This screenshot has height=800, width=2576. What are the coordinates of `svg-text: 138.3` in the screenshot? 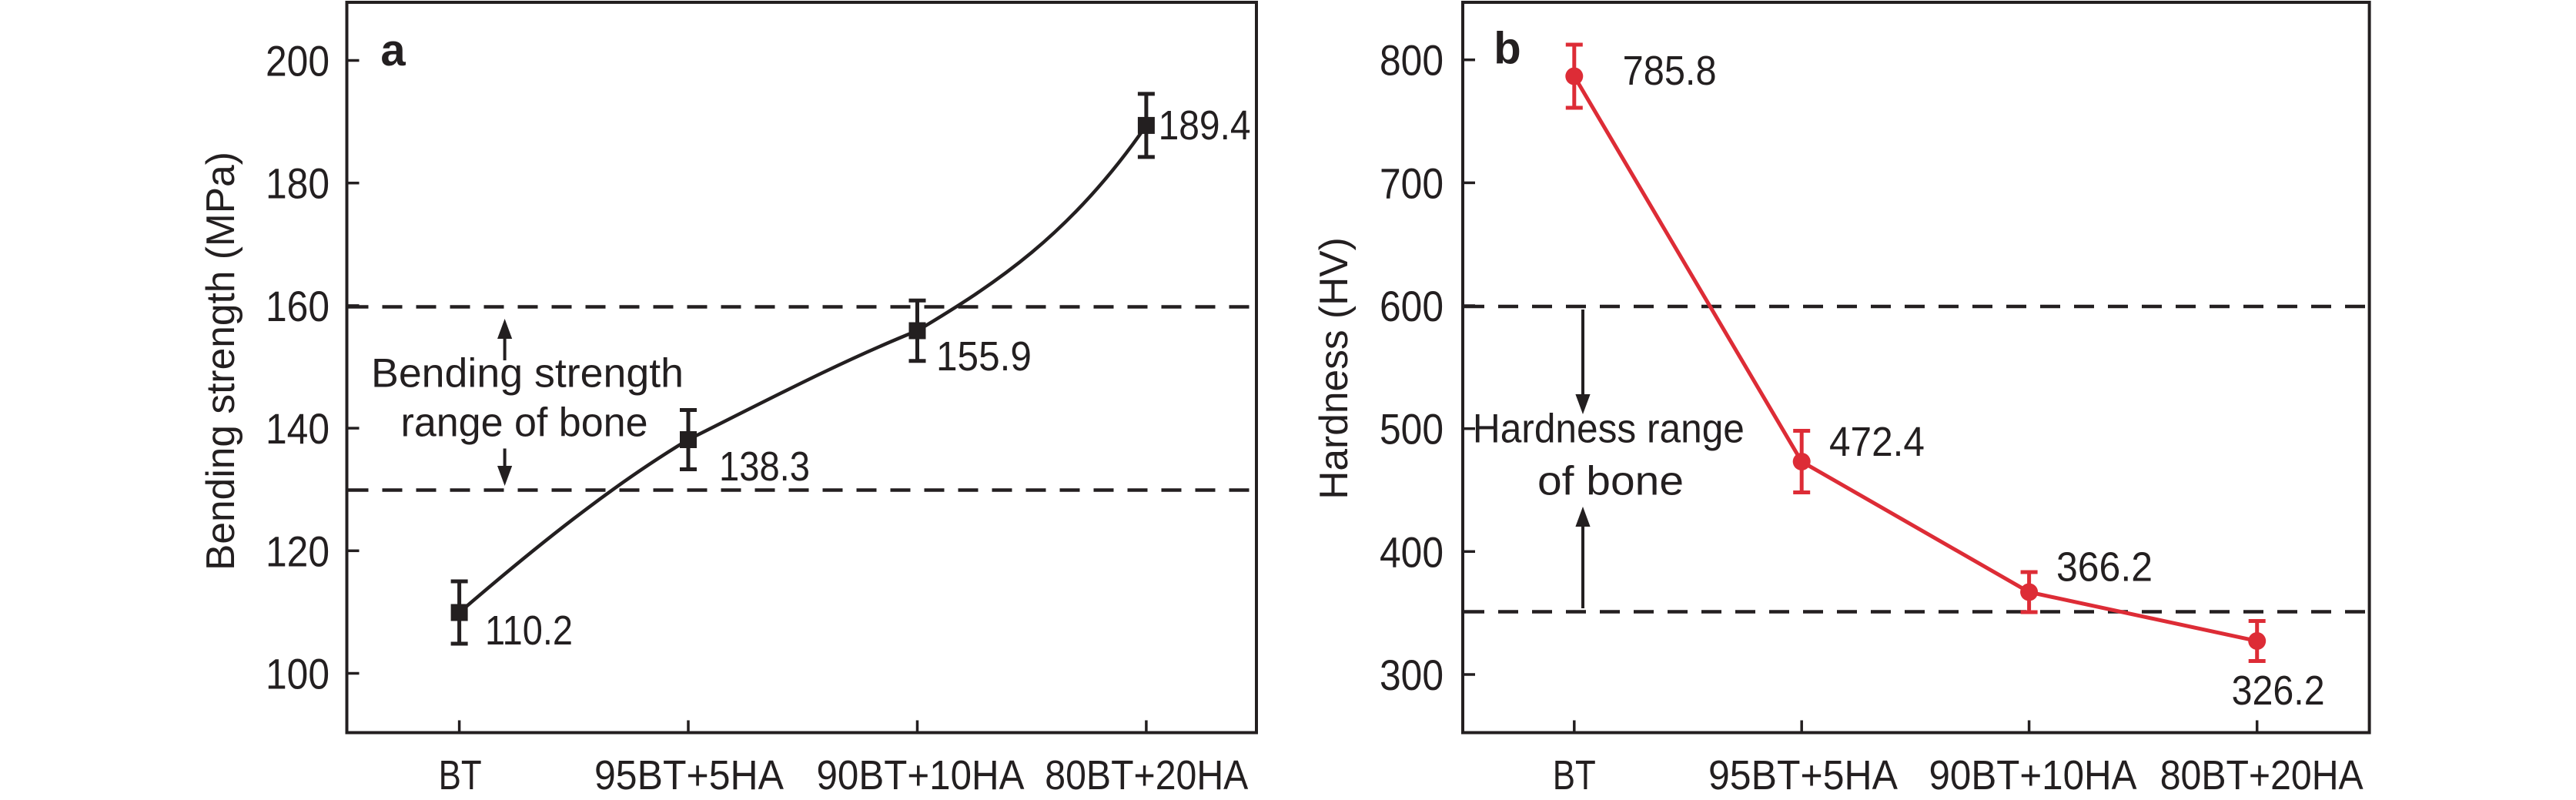 It's located at (764, 467).